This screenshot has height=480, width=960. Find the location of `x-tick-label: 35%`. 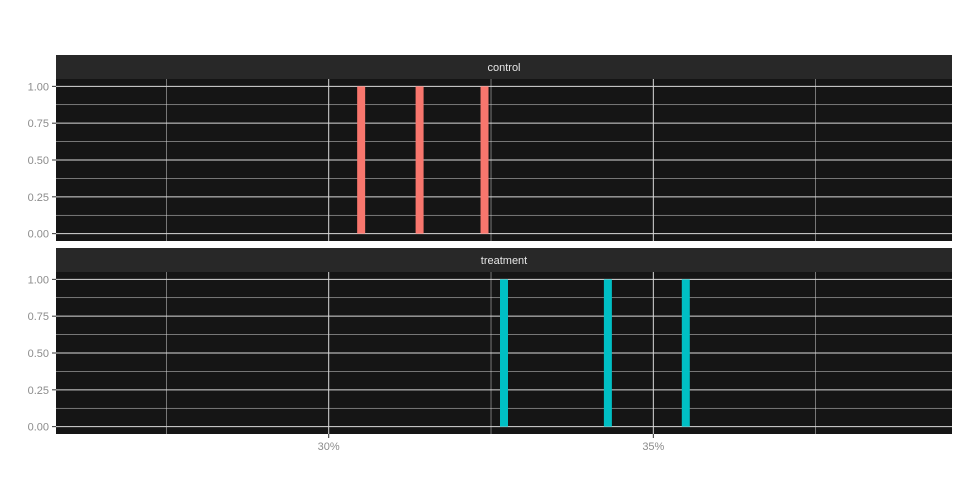

x-tick-label: 35% is located at coordinates (653, 447).